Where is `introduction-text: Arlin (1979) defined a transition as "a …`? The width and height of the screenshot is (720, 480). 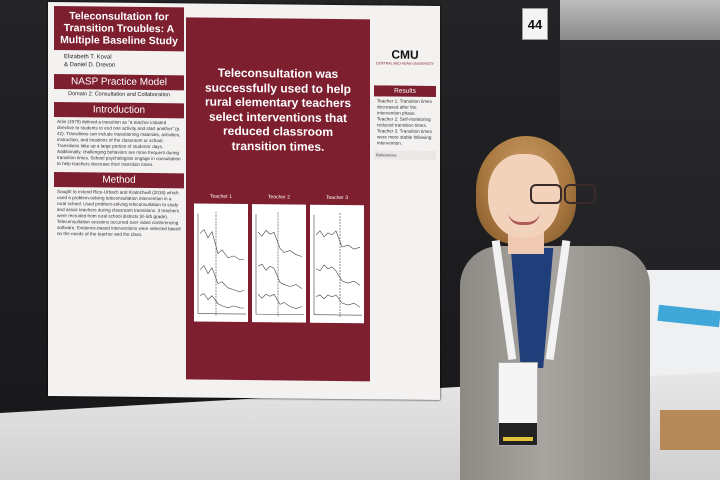 introduction-text: Arlin (1979) defined a transition as "a … is located at coordinates (119, 143).